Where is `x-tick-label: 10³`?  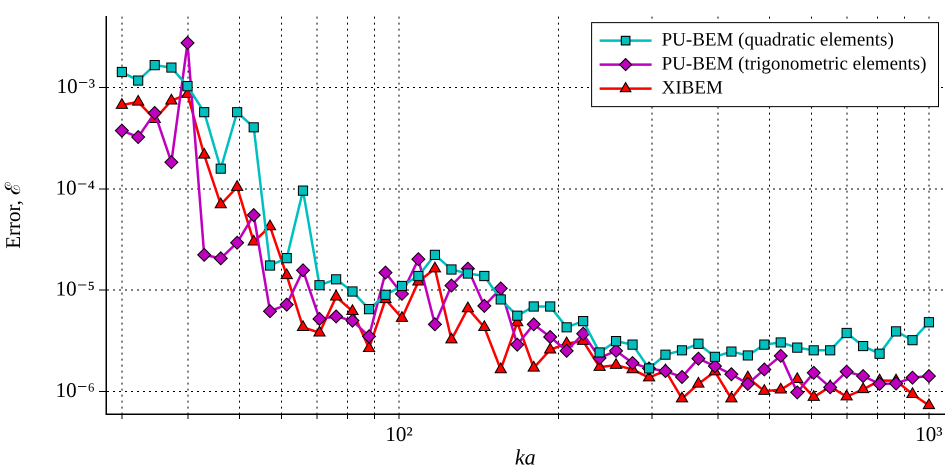
x-tick-label: 10³ is located at coordinates (929, 434).